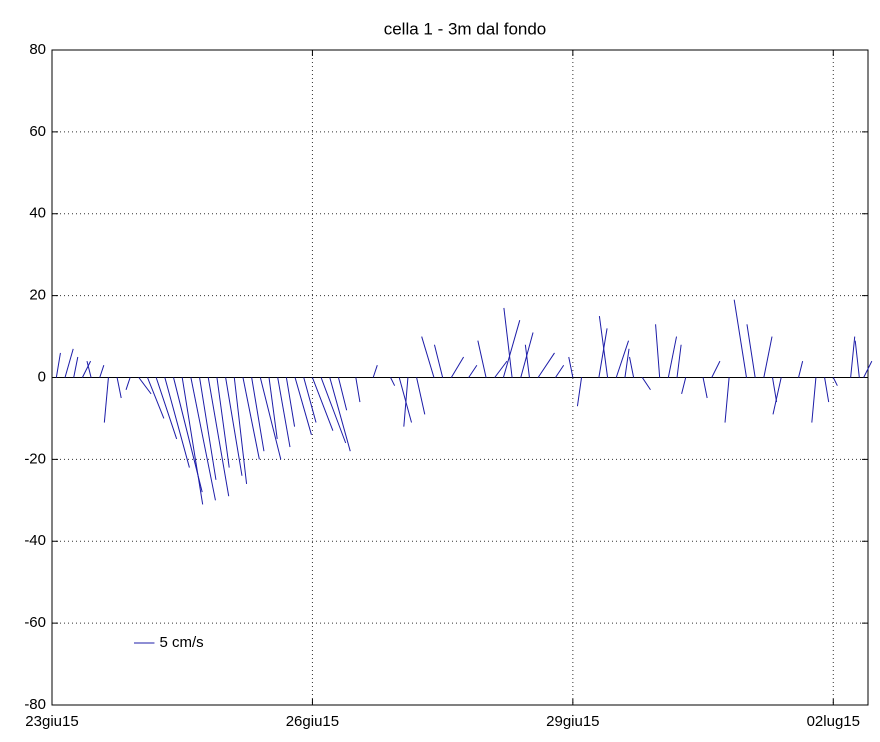  I want to click on legend-label: 5 cm/s, so click(181, 642).